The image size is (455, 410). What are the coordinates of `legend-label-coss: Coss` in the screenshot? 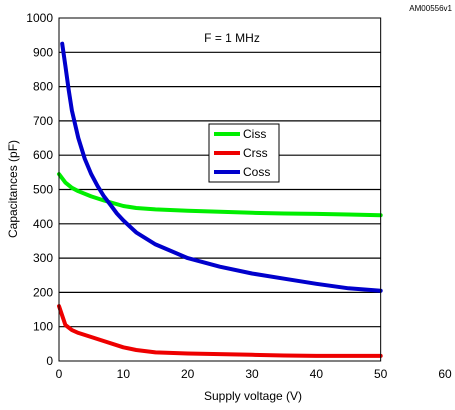 It's located at (256, 172).